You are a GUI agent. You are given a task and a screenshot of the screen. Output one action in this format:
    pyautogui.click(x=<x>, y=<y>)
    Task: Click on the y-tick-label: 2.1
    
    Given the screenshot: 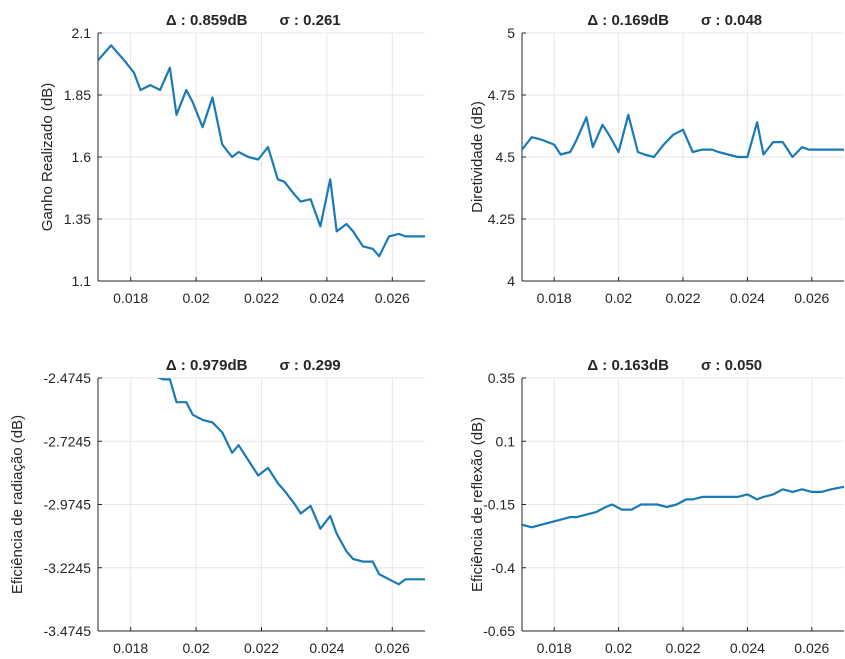 What is the action you would take?
    pyautogui.click(x=82, y=33)
    